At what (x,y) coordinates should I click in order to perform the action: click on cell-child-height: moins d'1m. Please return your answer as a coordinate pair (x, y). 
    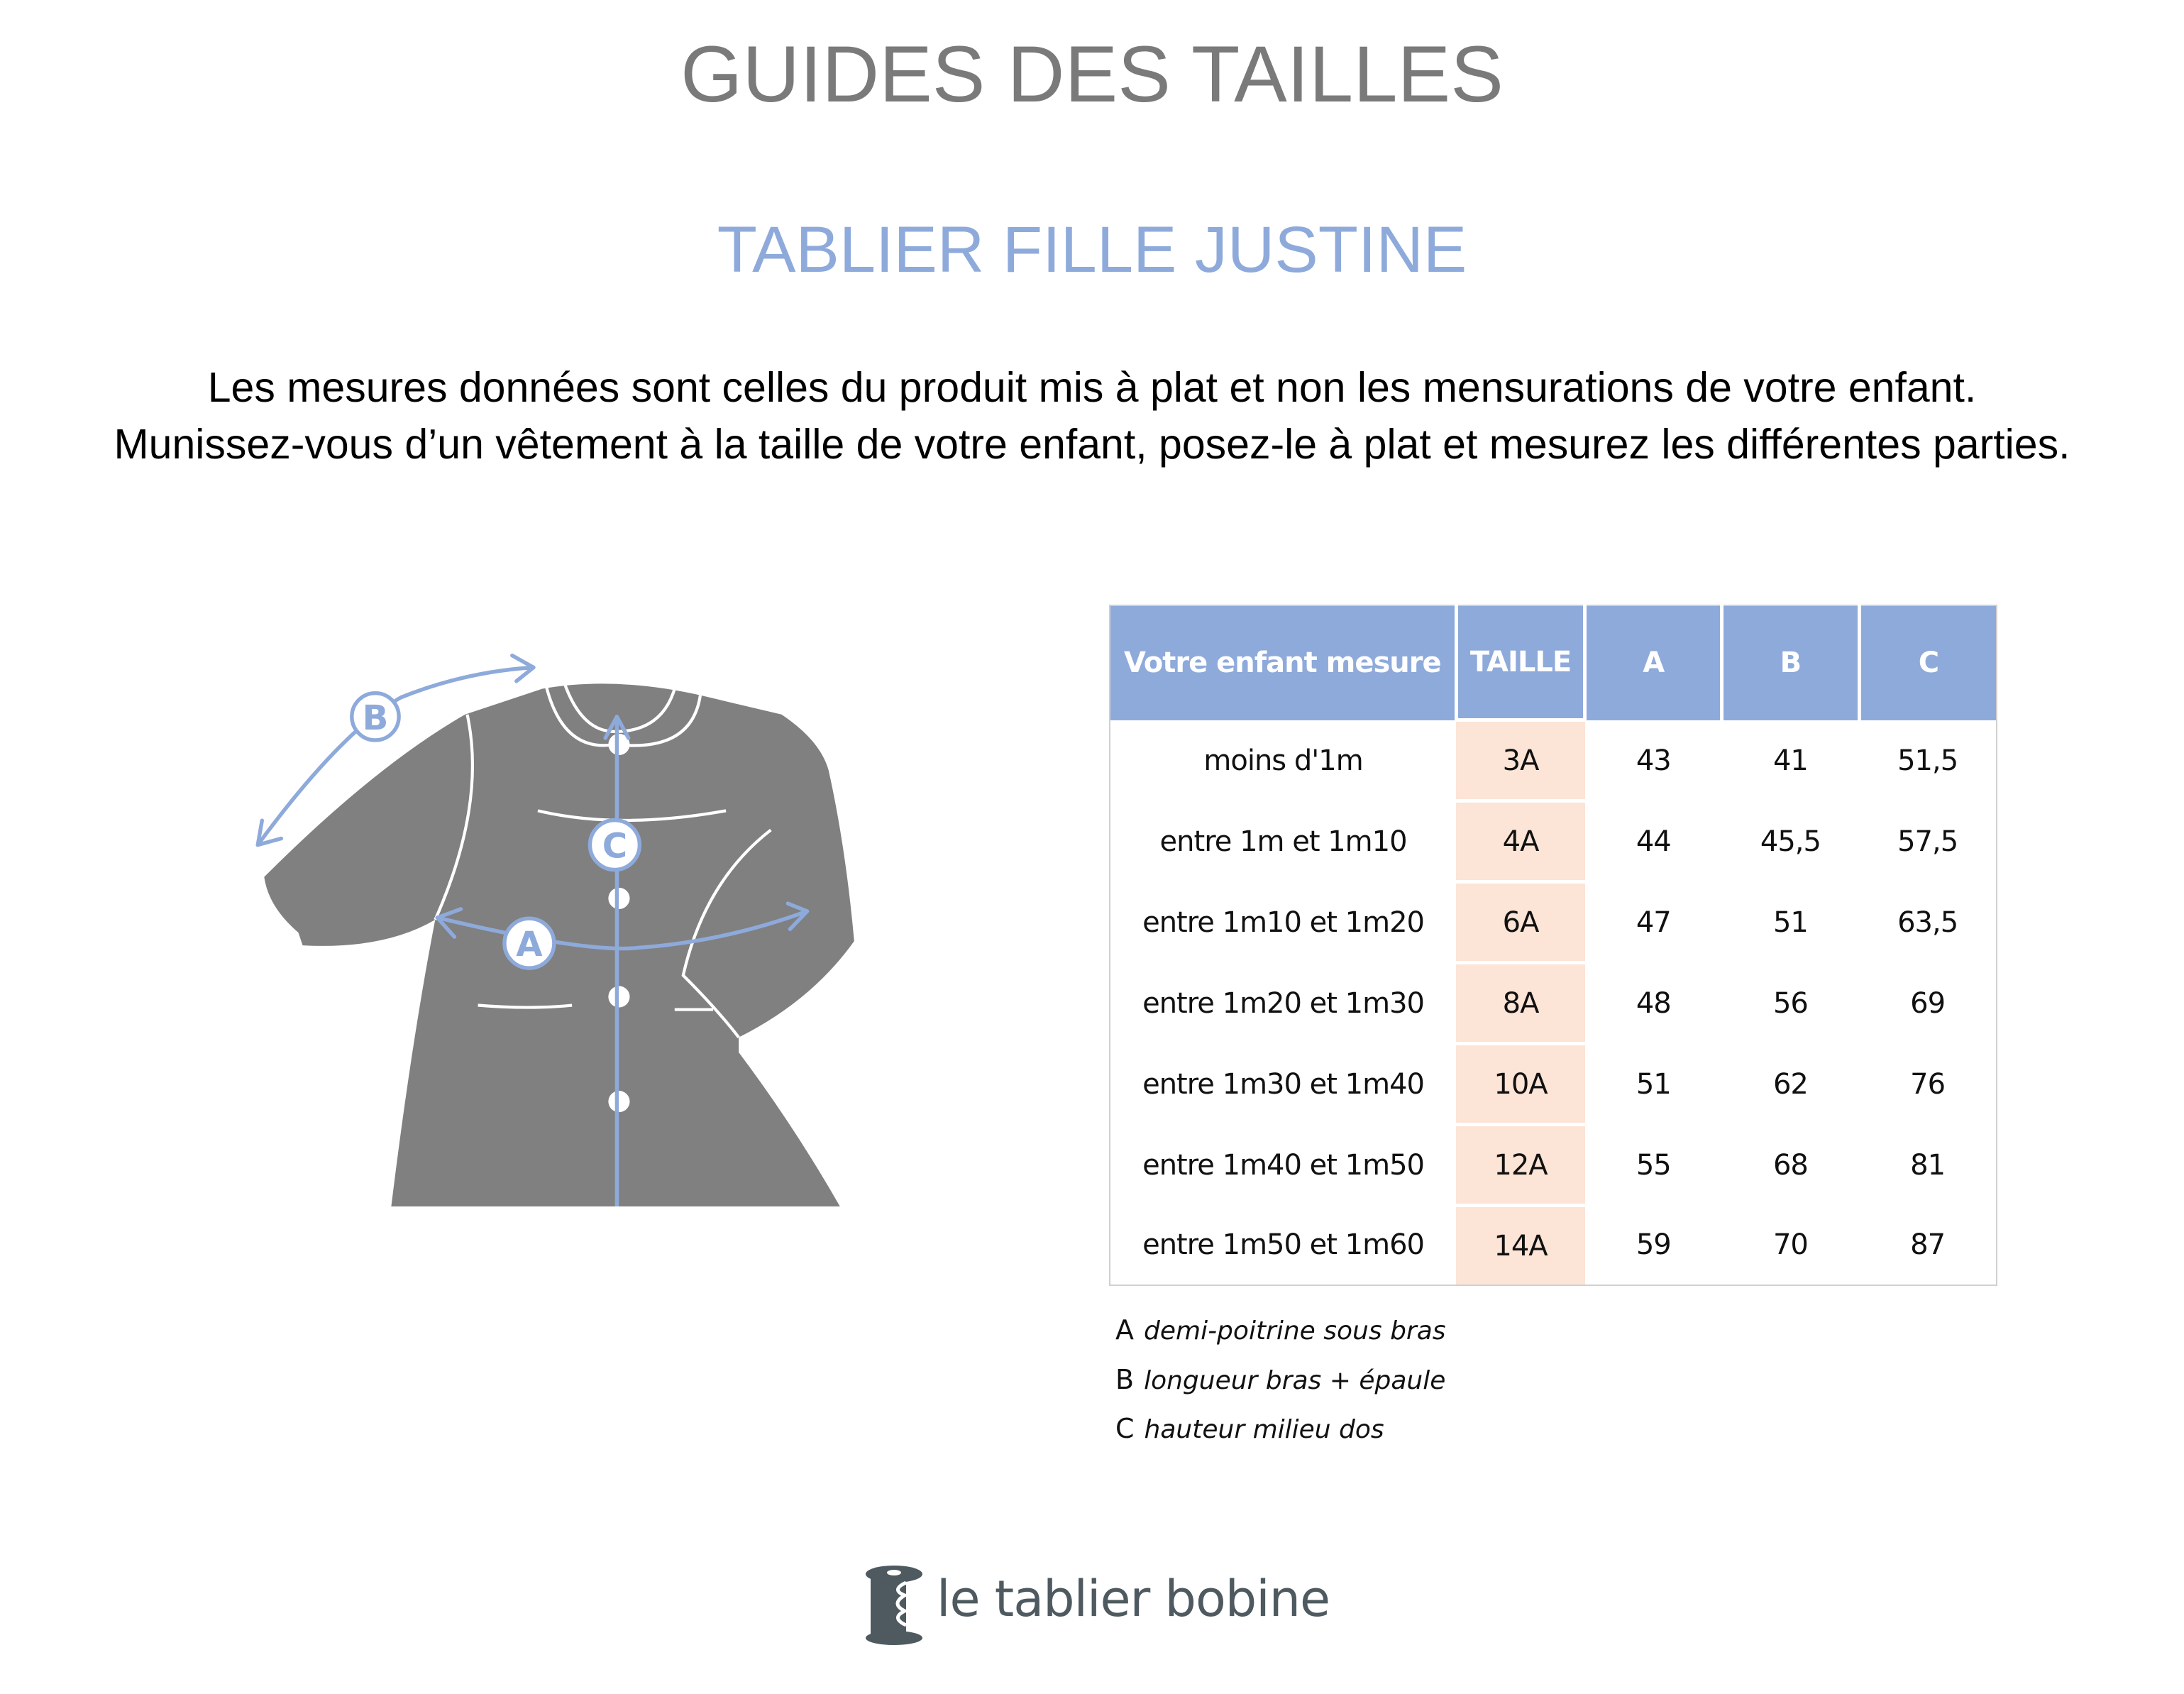
    Looking at the image, I should click on (1283, 761).